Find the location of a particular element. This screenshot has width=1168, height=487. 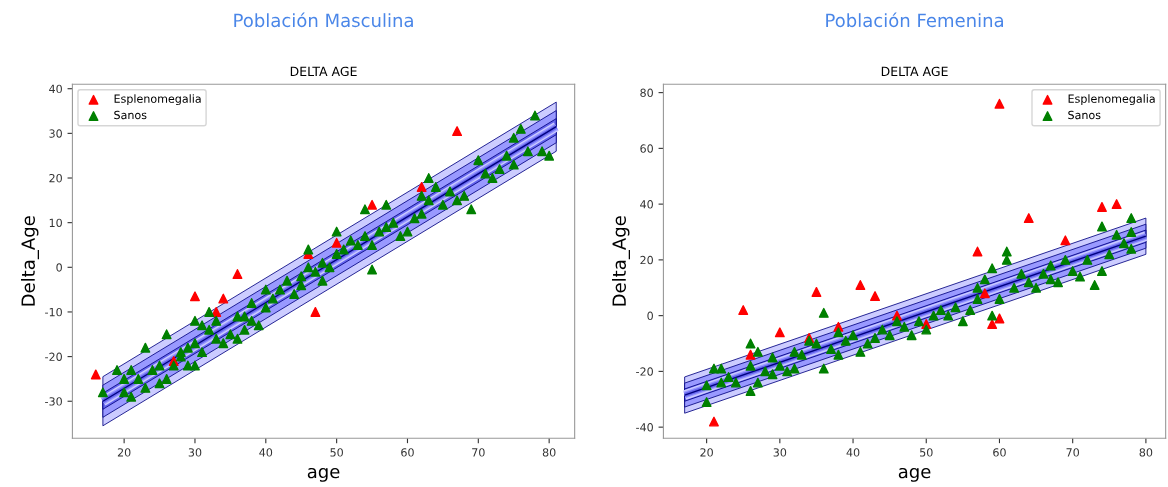

y-tick-label: 10 is located at coordinates (55, 223).